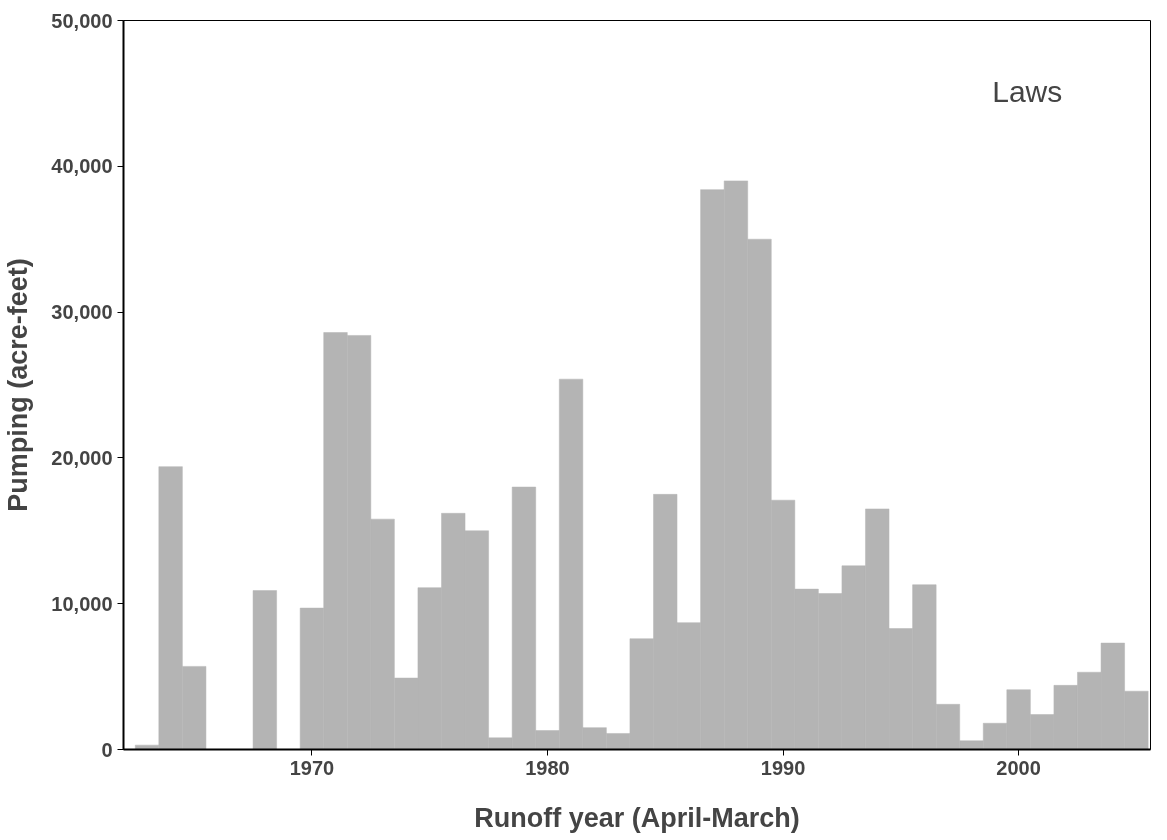  What do you see at coordinates (107, 749) in the screenshot?
I see `y-tick-label: 0` at bounding box center [107, 749].